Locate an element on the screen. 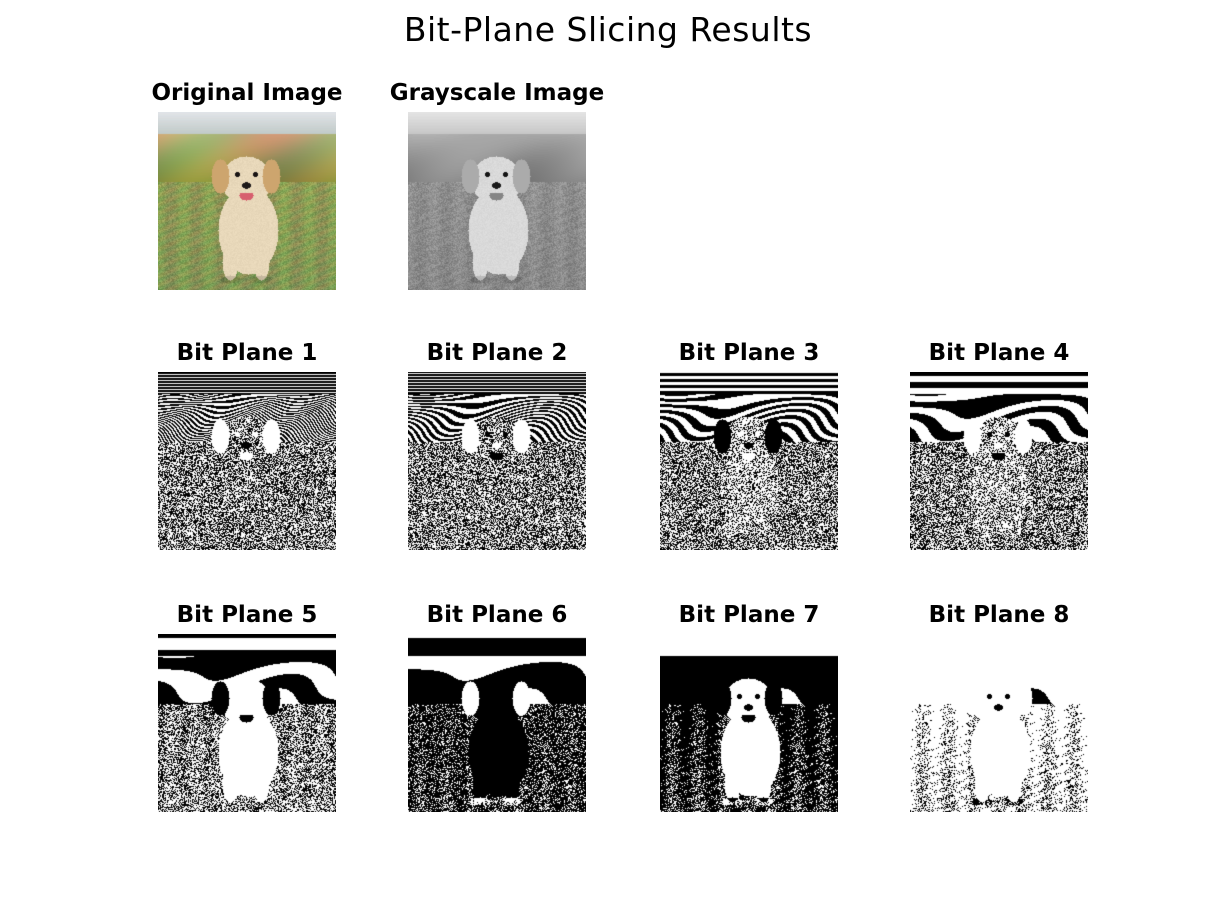 The height and width of the screenshot is (904, 1216). panel-title: Bit Plane 2 is located at coordinates (497, 353).